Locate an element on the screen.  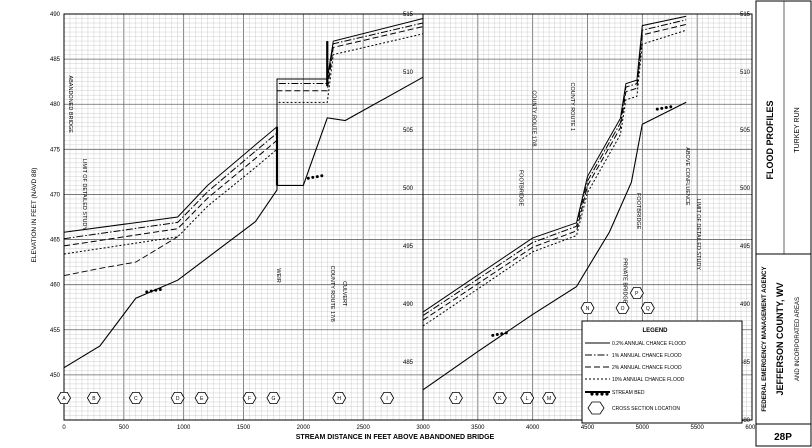
y-tick-label-left: 470 is located at coordinates (55, 195).